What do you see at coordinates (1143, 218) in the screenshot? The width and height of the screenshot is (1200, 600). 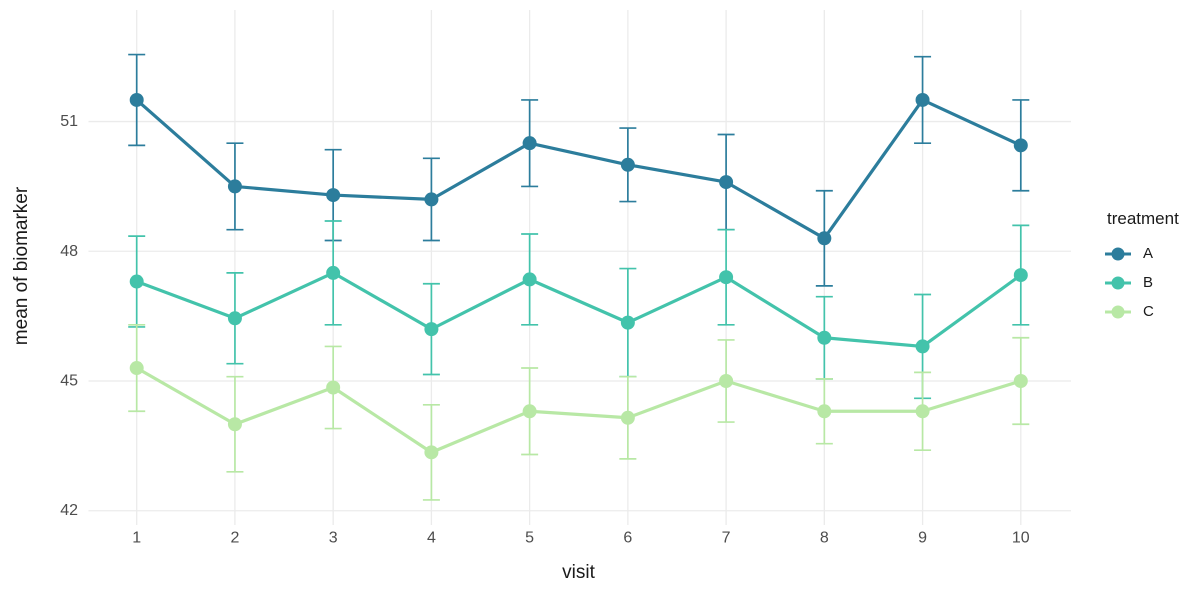 I see `legend-title: treatment` at bounding box center [1143, 218].